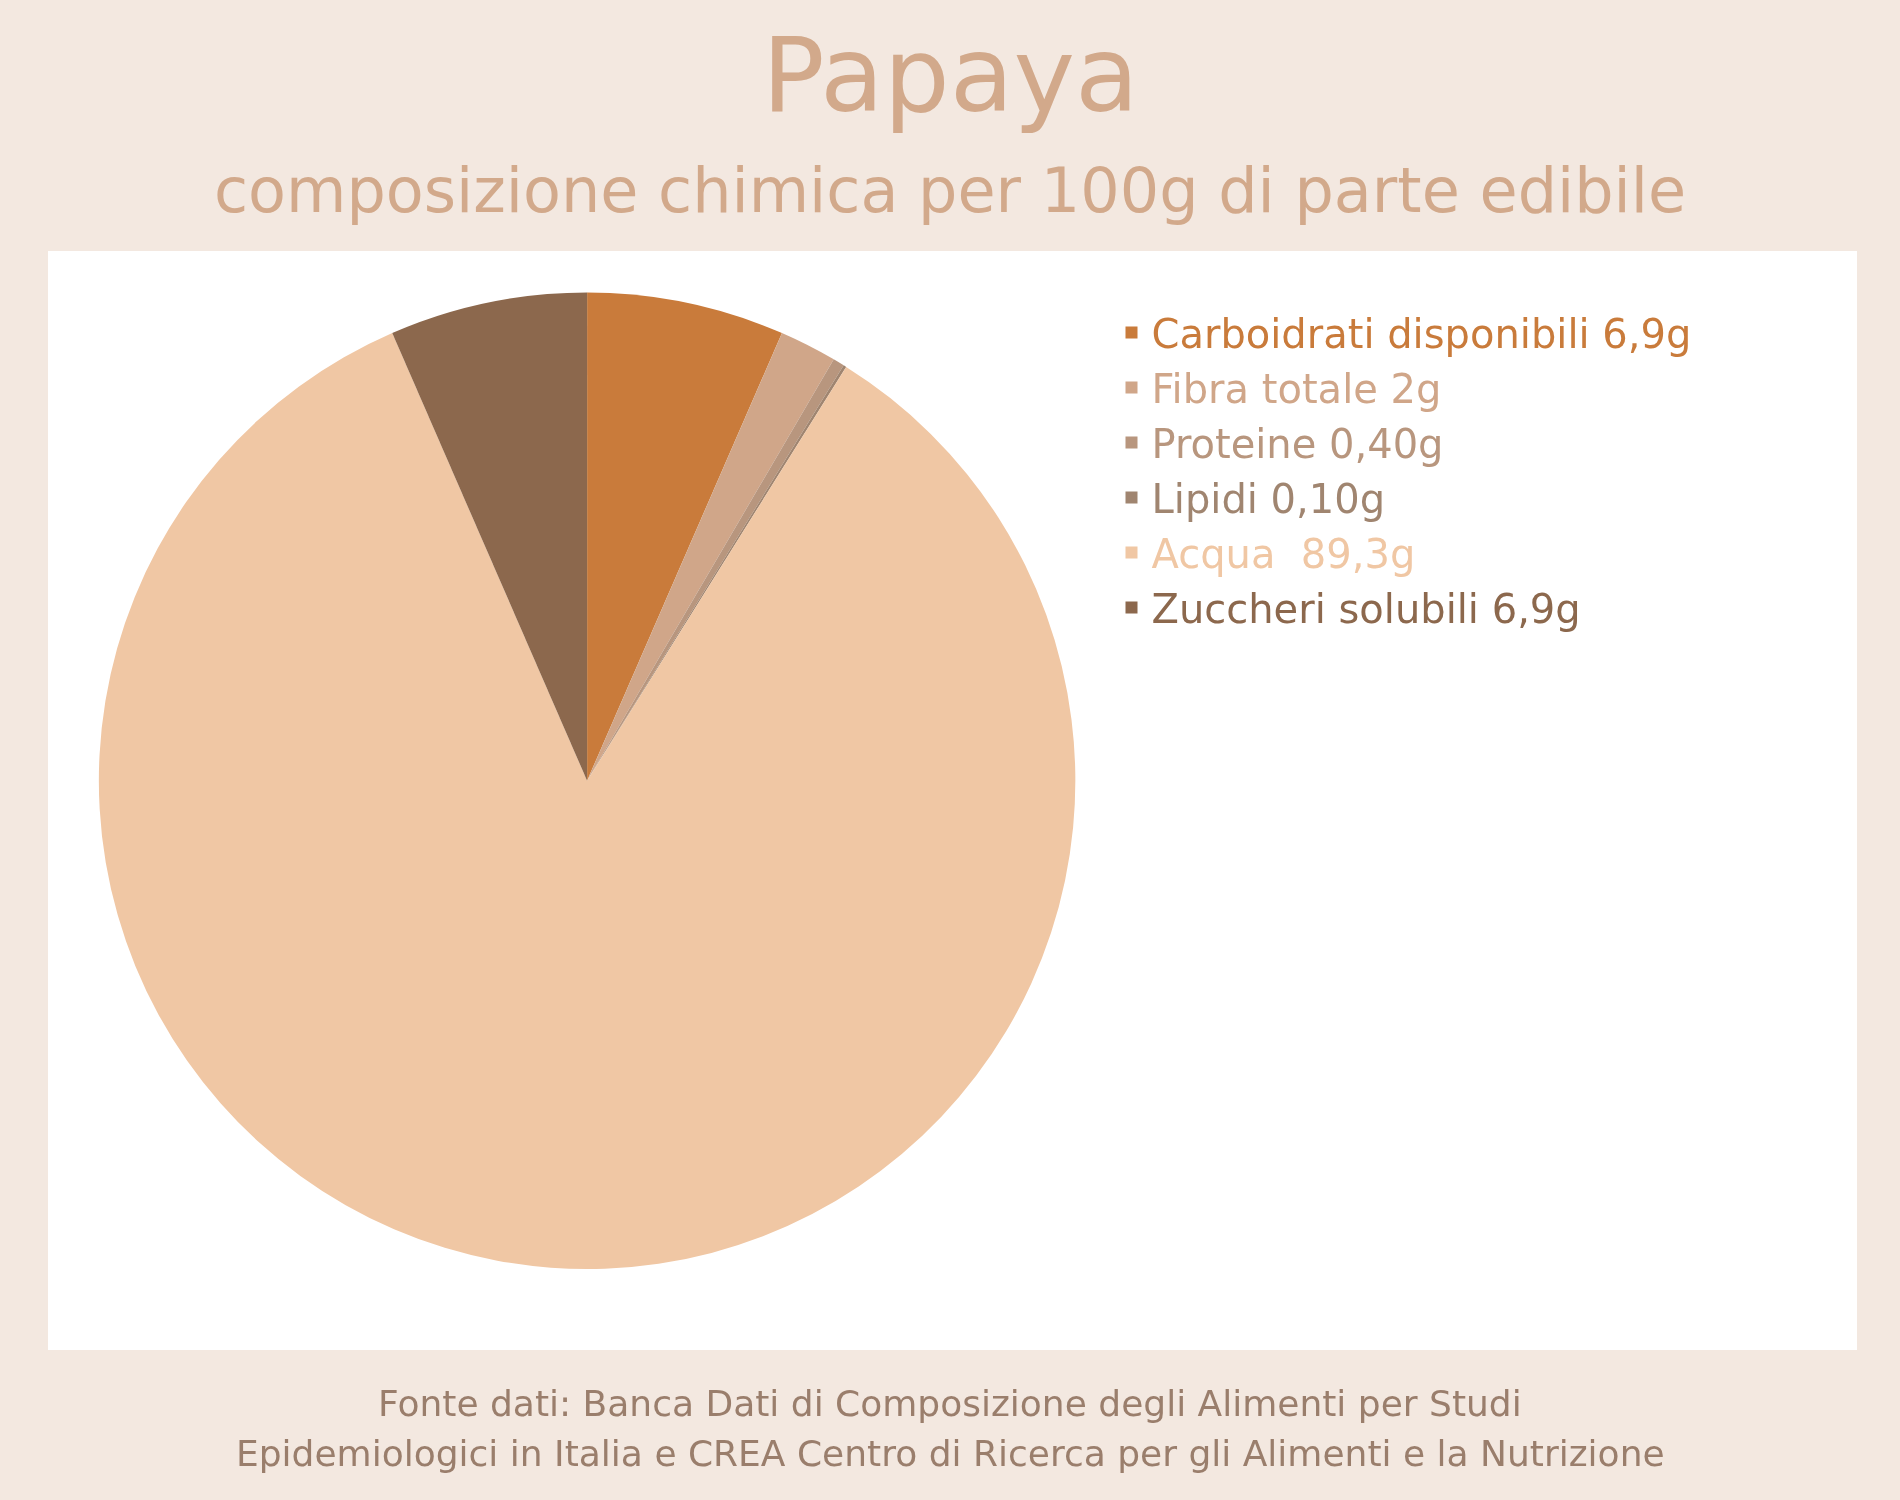 The width and height of the screenshot is (1900, 1500). Describe the element at coordinates (1268, 499) in the screenshot. I see `legend-label: Lipidi 0,10g` at that location.